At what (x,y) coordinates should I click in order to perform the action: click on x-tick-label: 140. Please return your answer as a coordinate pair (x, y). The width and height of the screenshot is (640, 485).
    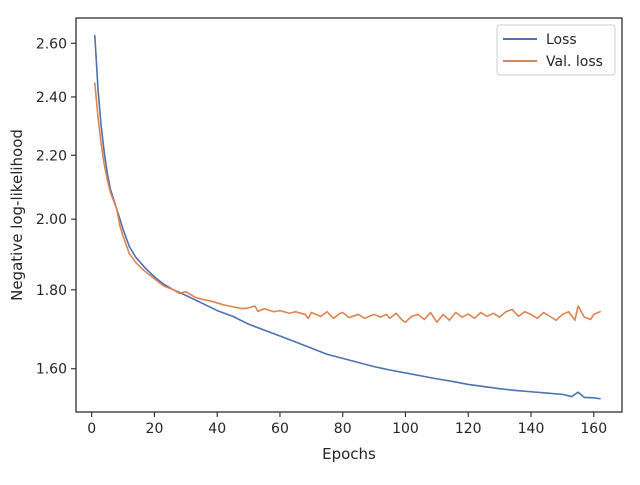
    Looking at the image, I should click on (531, 429).